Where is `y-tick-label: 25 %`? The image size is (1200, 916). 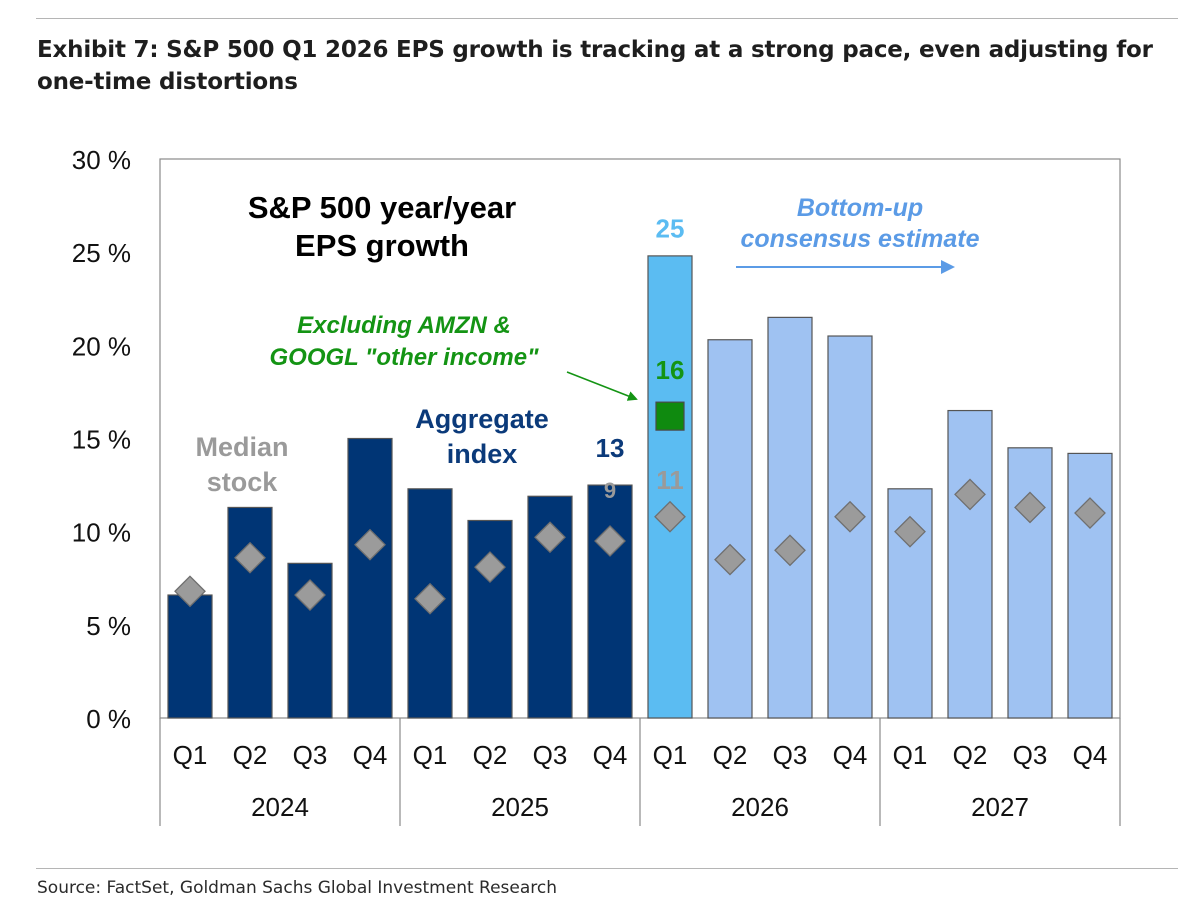 y-tick-label: 25 % is located at coordinates (101, 253).